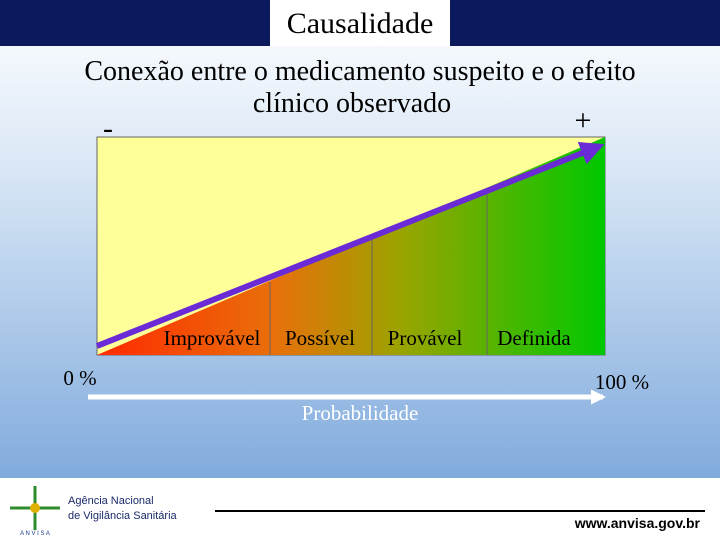 The height and width of the screenshot is (540, 720). Describe the element at coordinates (111, 501) in the screenshot. I see `agency-name: Agência Nacional` at that location.